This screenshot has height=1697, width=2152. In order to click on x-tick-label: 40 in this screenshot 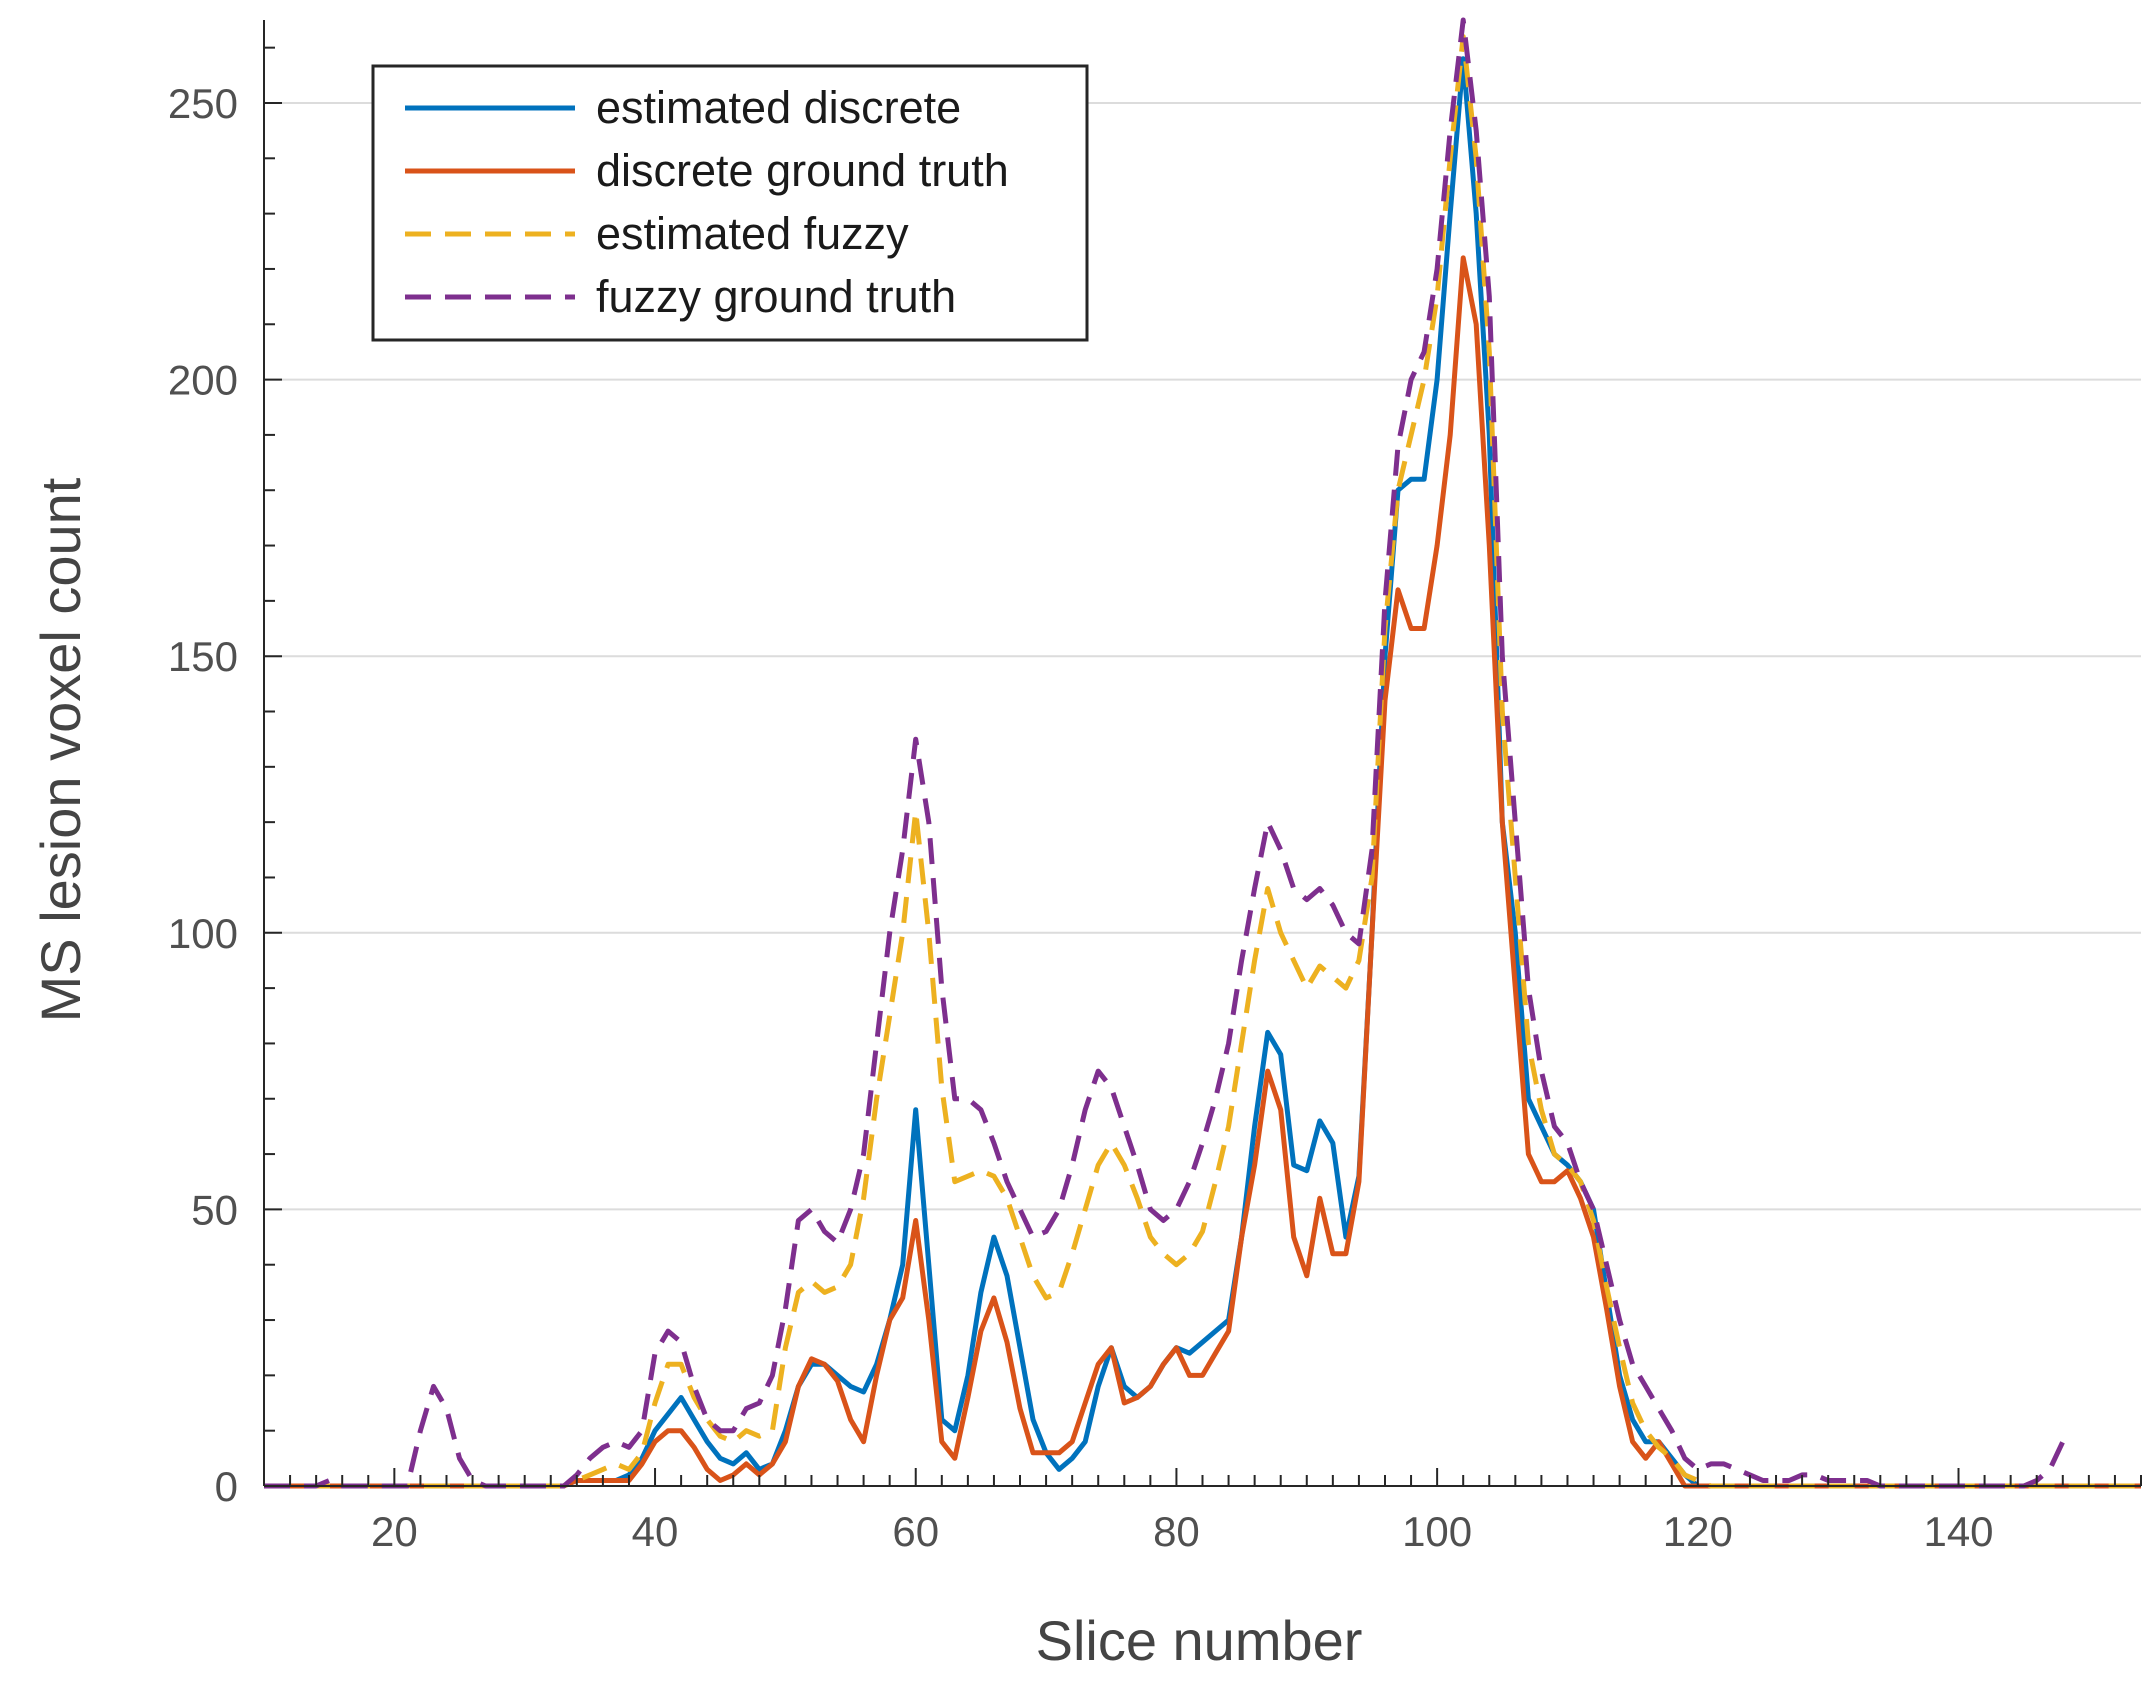, I will do `click(655, 1531)`.